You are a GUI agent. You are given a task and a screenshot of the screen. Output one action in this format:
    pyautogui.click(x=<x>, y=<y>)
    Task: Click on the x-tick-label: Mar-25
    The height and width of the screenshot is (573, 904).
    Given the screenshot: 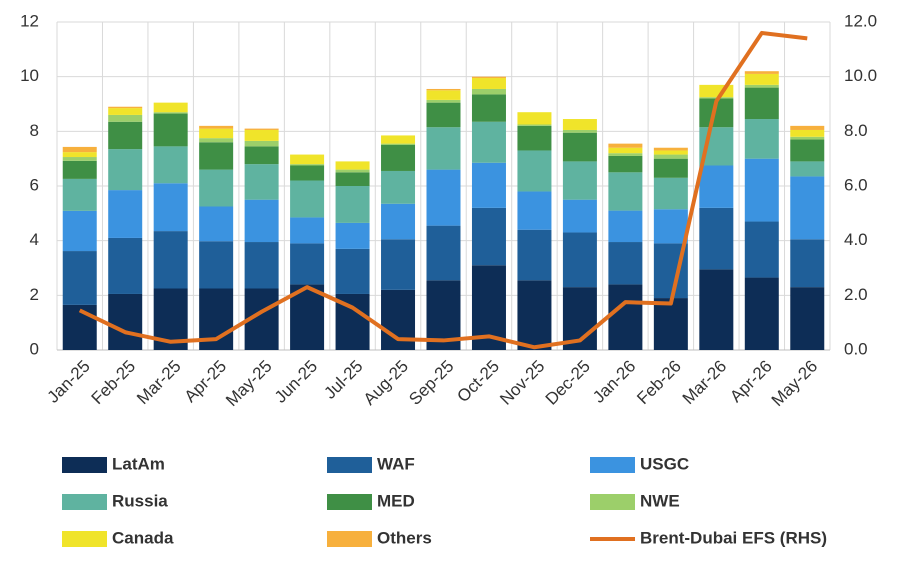 What is the action you would take?
    pyautogui.click(x=159, y=383)
    